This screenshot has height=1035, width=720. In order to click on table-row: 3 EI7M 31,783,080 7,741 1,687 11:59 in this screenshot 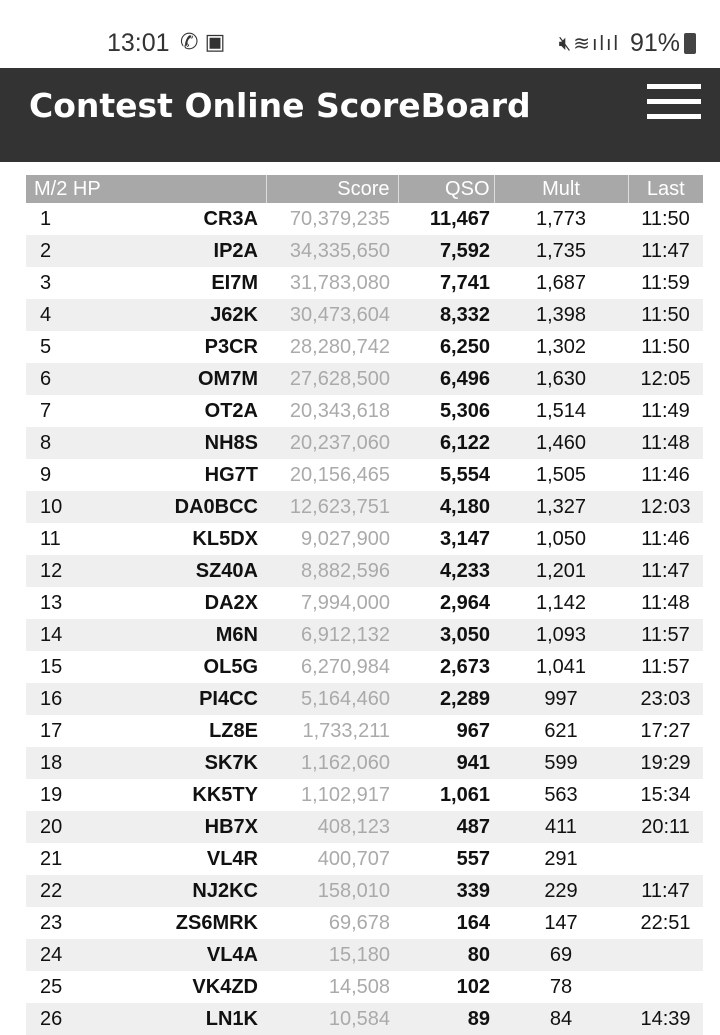, I will do `click(364, 283)`.